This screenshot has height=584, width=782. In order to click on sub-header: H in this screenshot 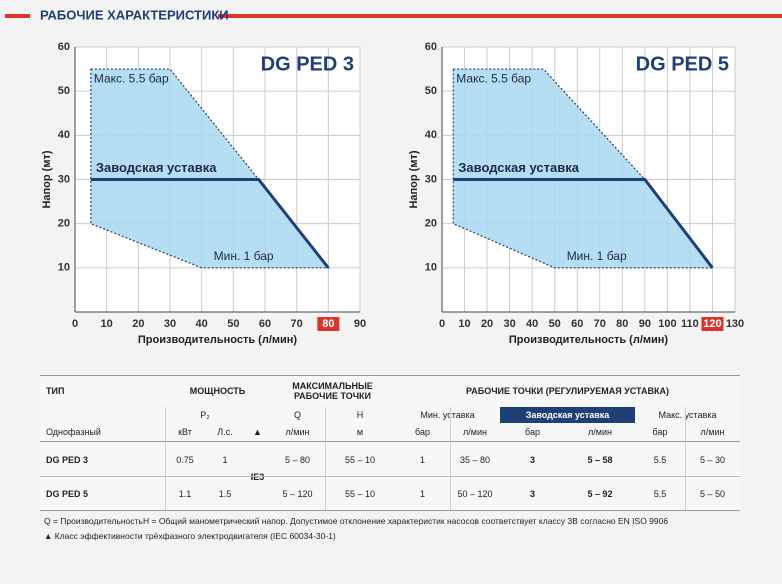, I will do `click(360, 414)`.